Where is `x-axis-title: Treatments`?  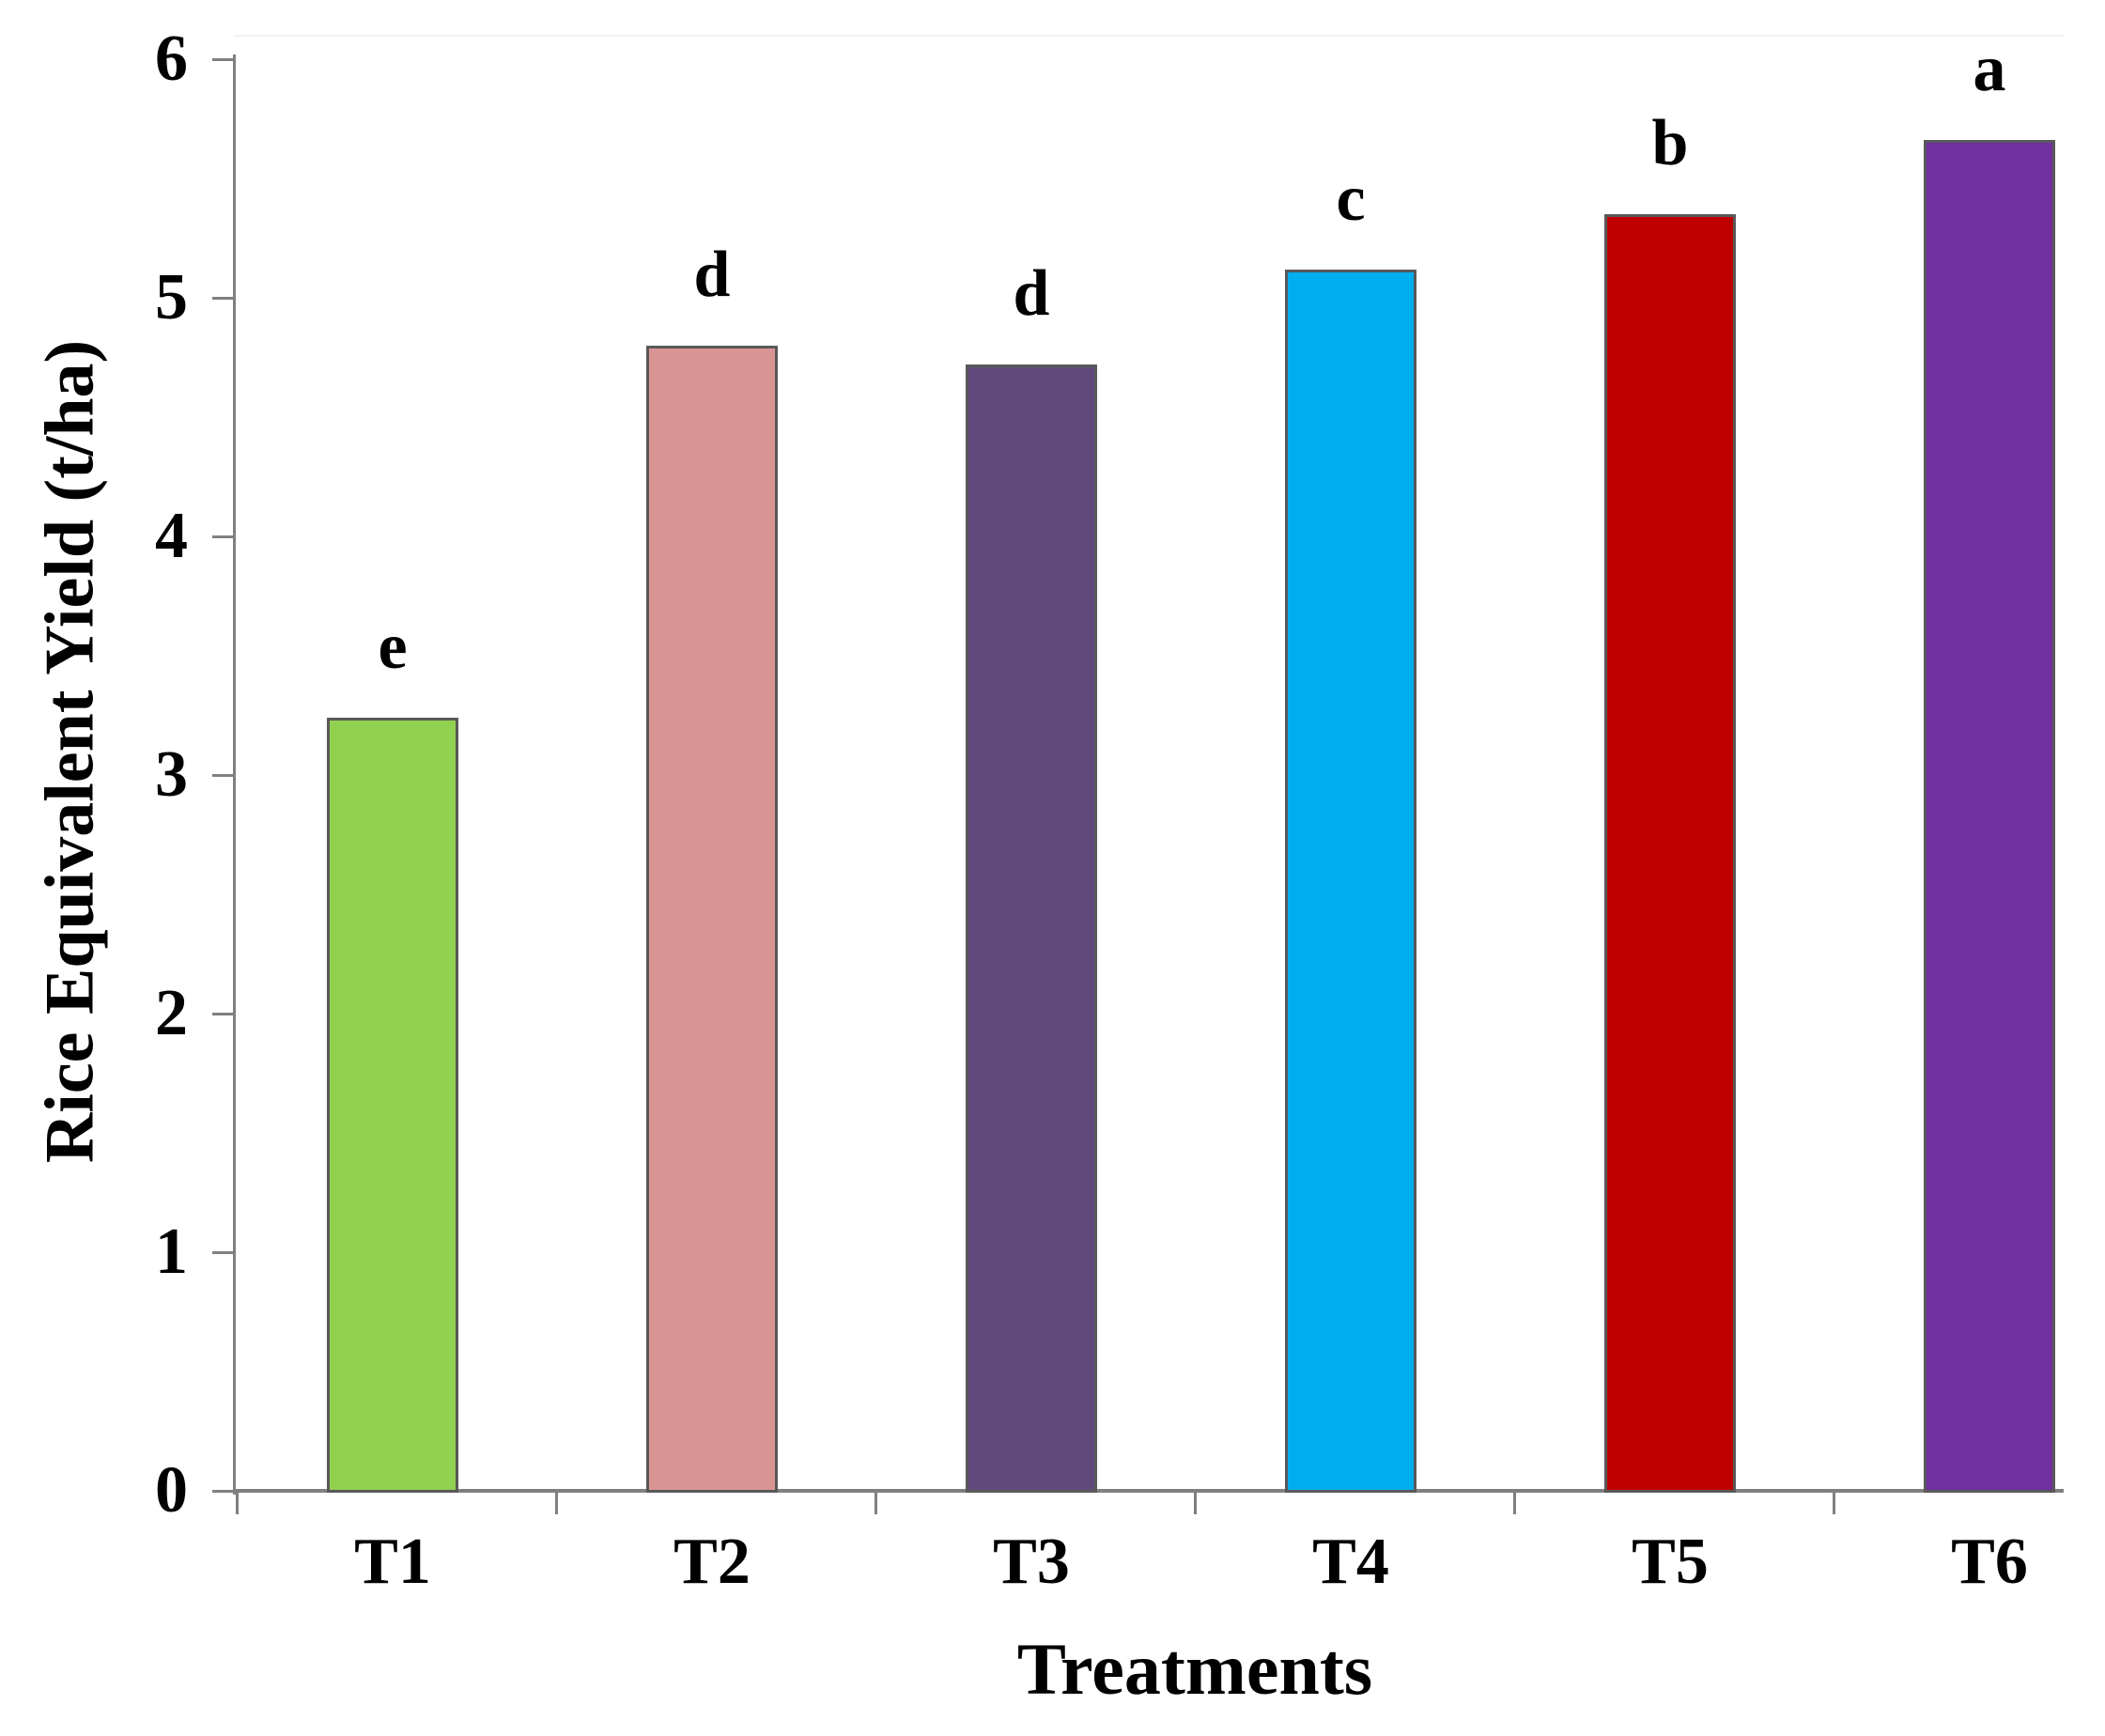
x-axis-title: Treatments is located at coordinates (1194, 1669).